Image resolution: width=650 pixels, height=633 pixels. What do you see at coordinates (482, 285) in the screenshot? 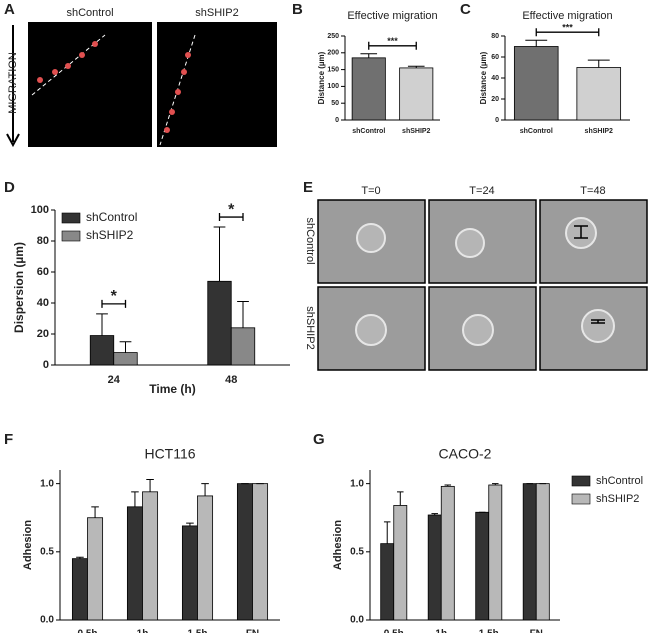
I see `image-grid` at bounding box center [482, 285].